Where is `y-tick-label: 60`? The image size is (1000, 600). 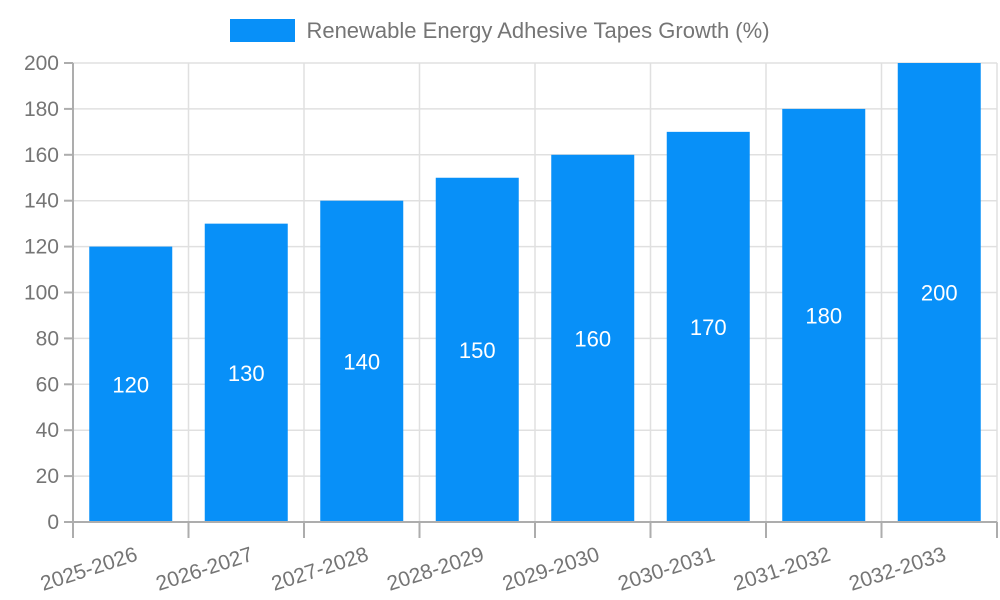 y-tick-label: 60 is located at coordinates (47, 384).